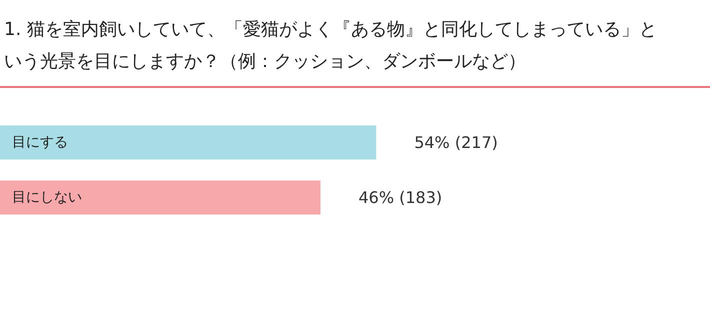 The width and height of the screenshot is (710, 332). What do you see at coordinates (47, 198) in the screenshot?
I see `y-tick-label: 目にしない` at bounding box center [47, 198].